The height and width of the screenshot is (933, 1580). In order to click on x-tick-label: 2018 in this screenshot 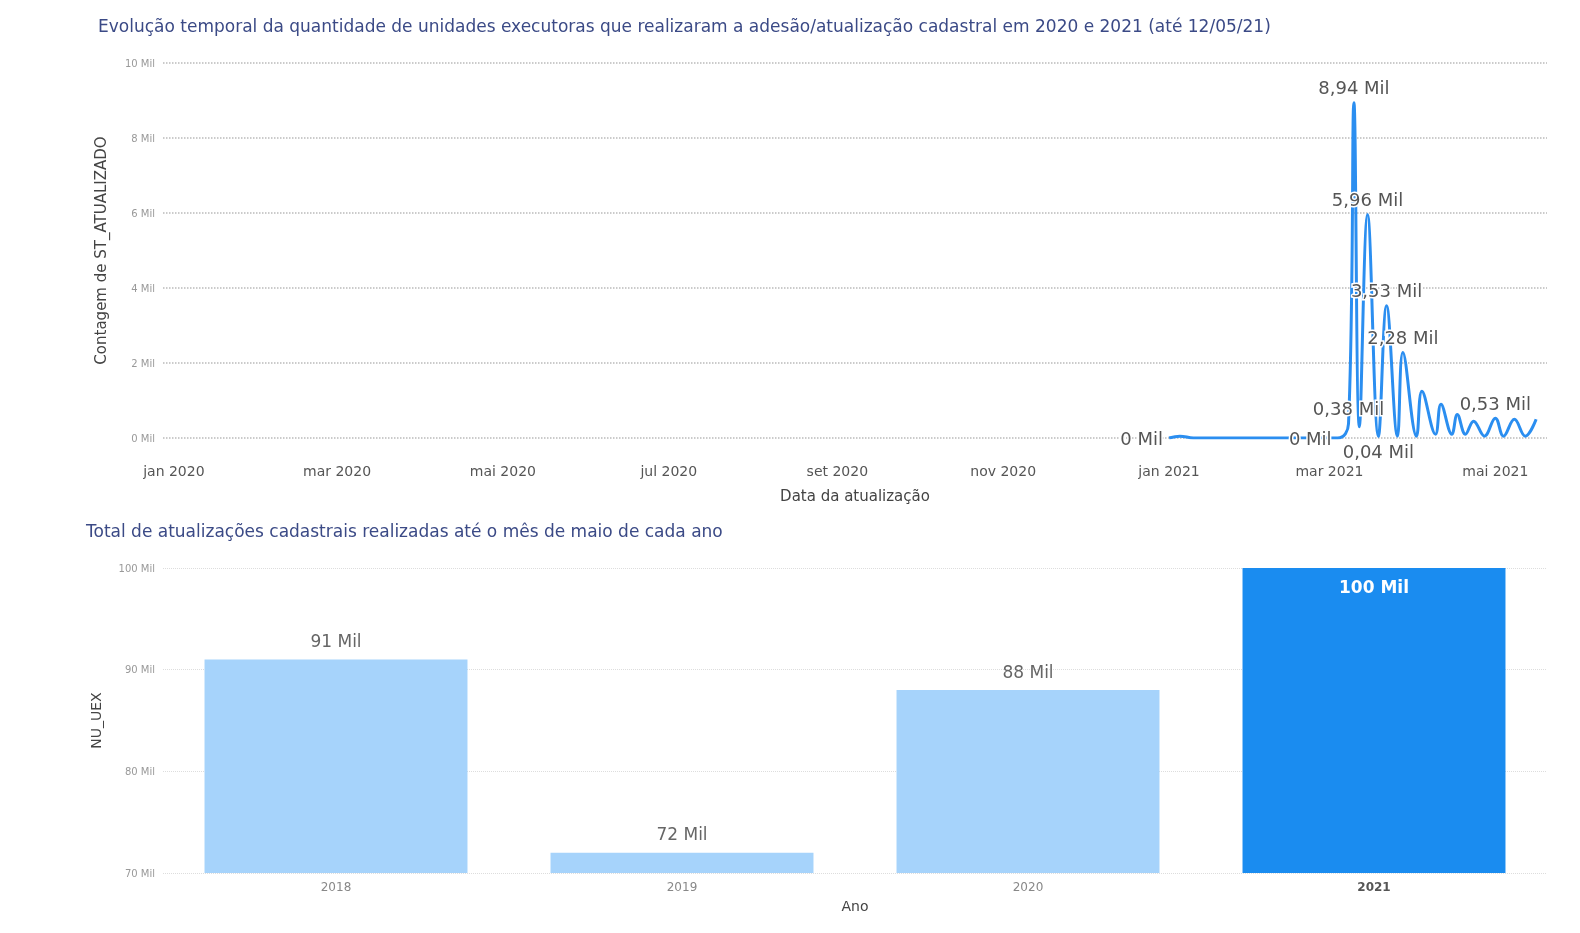, I will do `click(336, 887)`.